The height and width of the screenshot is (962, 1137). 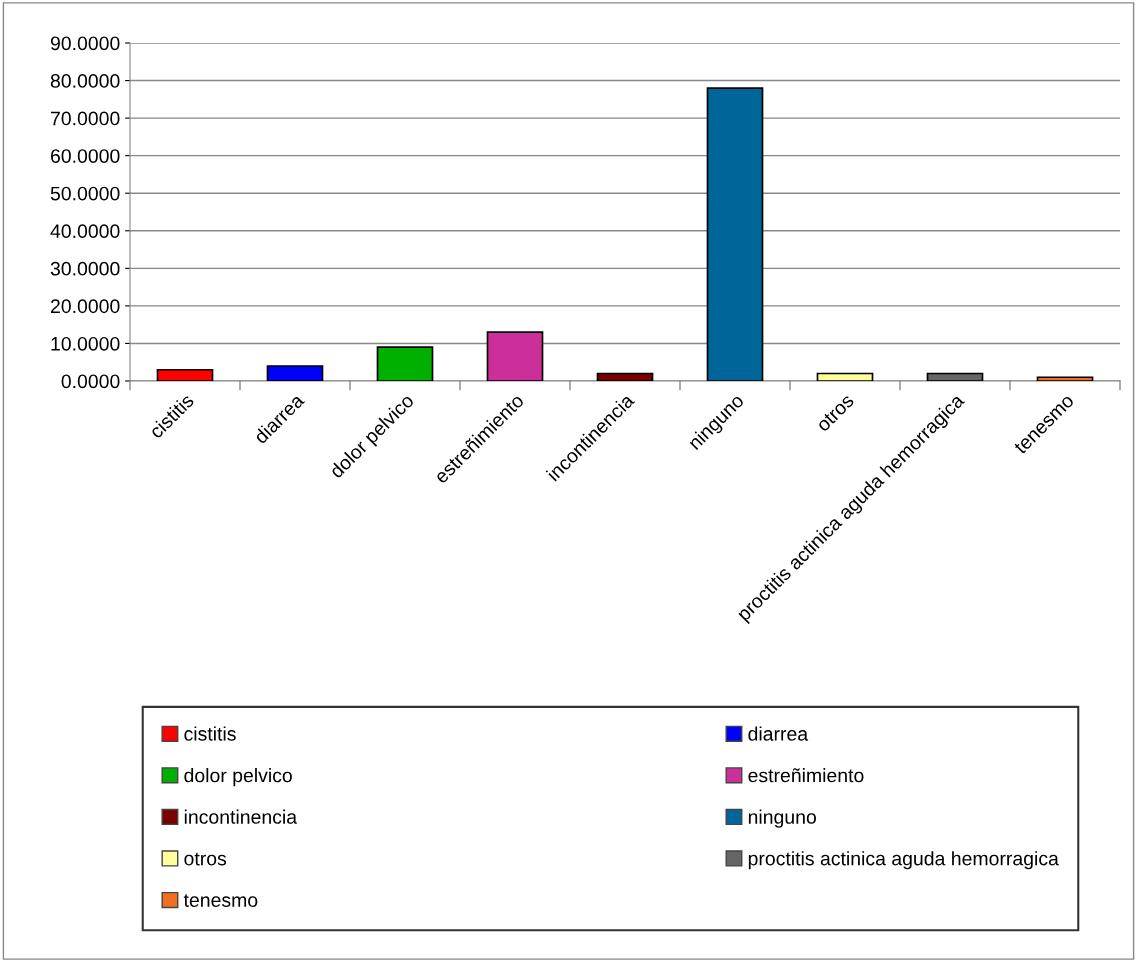 I want to click on y-tick-label: 80.0000, so click(x=85, y=81).